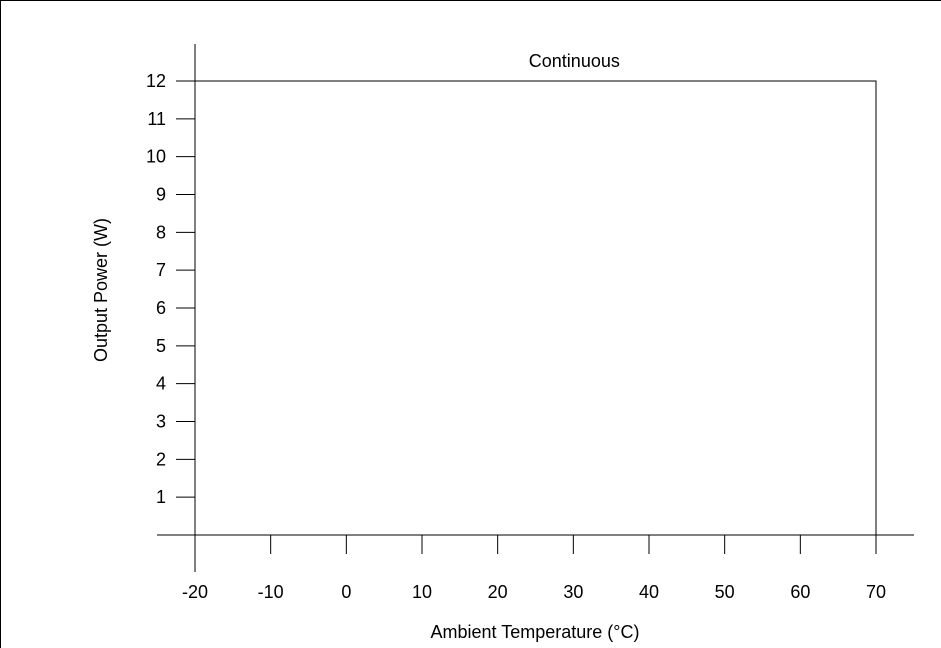 The height and width of the screenshot is (648, 941). Describe the element at coordinates (195, 592) in the screenshot. I see `x-tick-label: -20` at that location.